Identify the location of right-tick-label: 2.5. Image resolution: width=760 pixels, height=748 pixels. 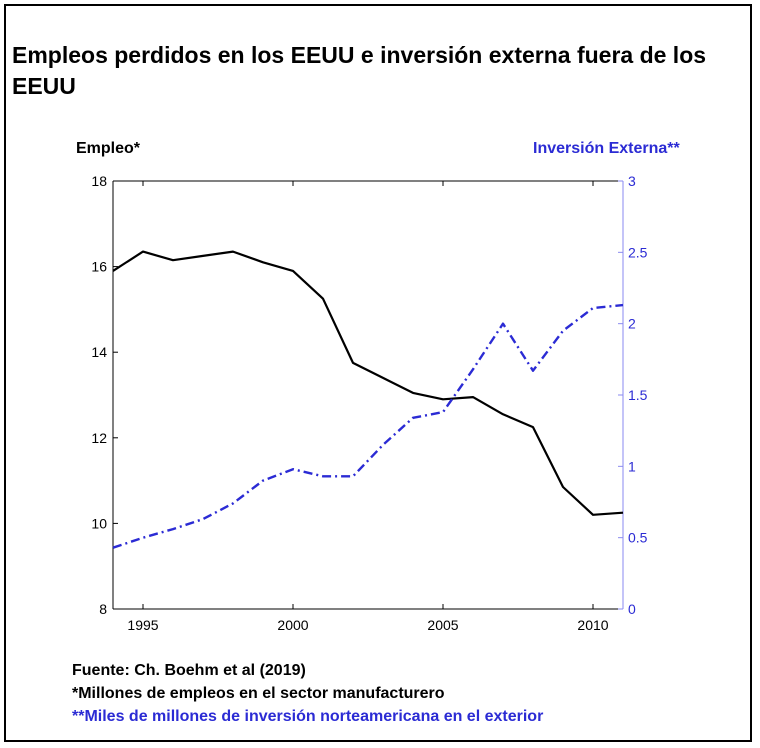
(638, 252).